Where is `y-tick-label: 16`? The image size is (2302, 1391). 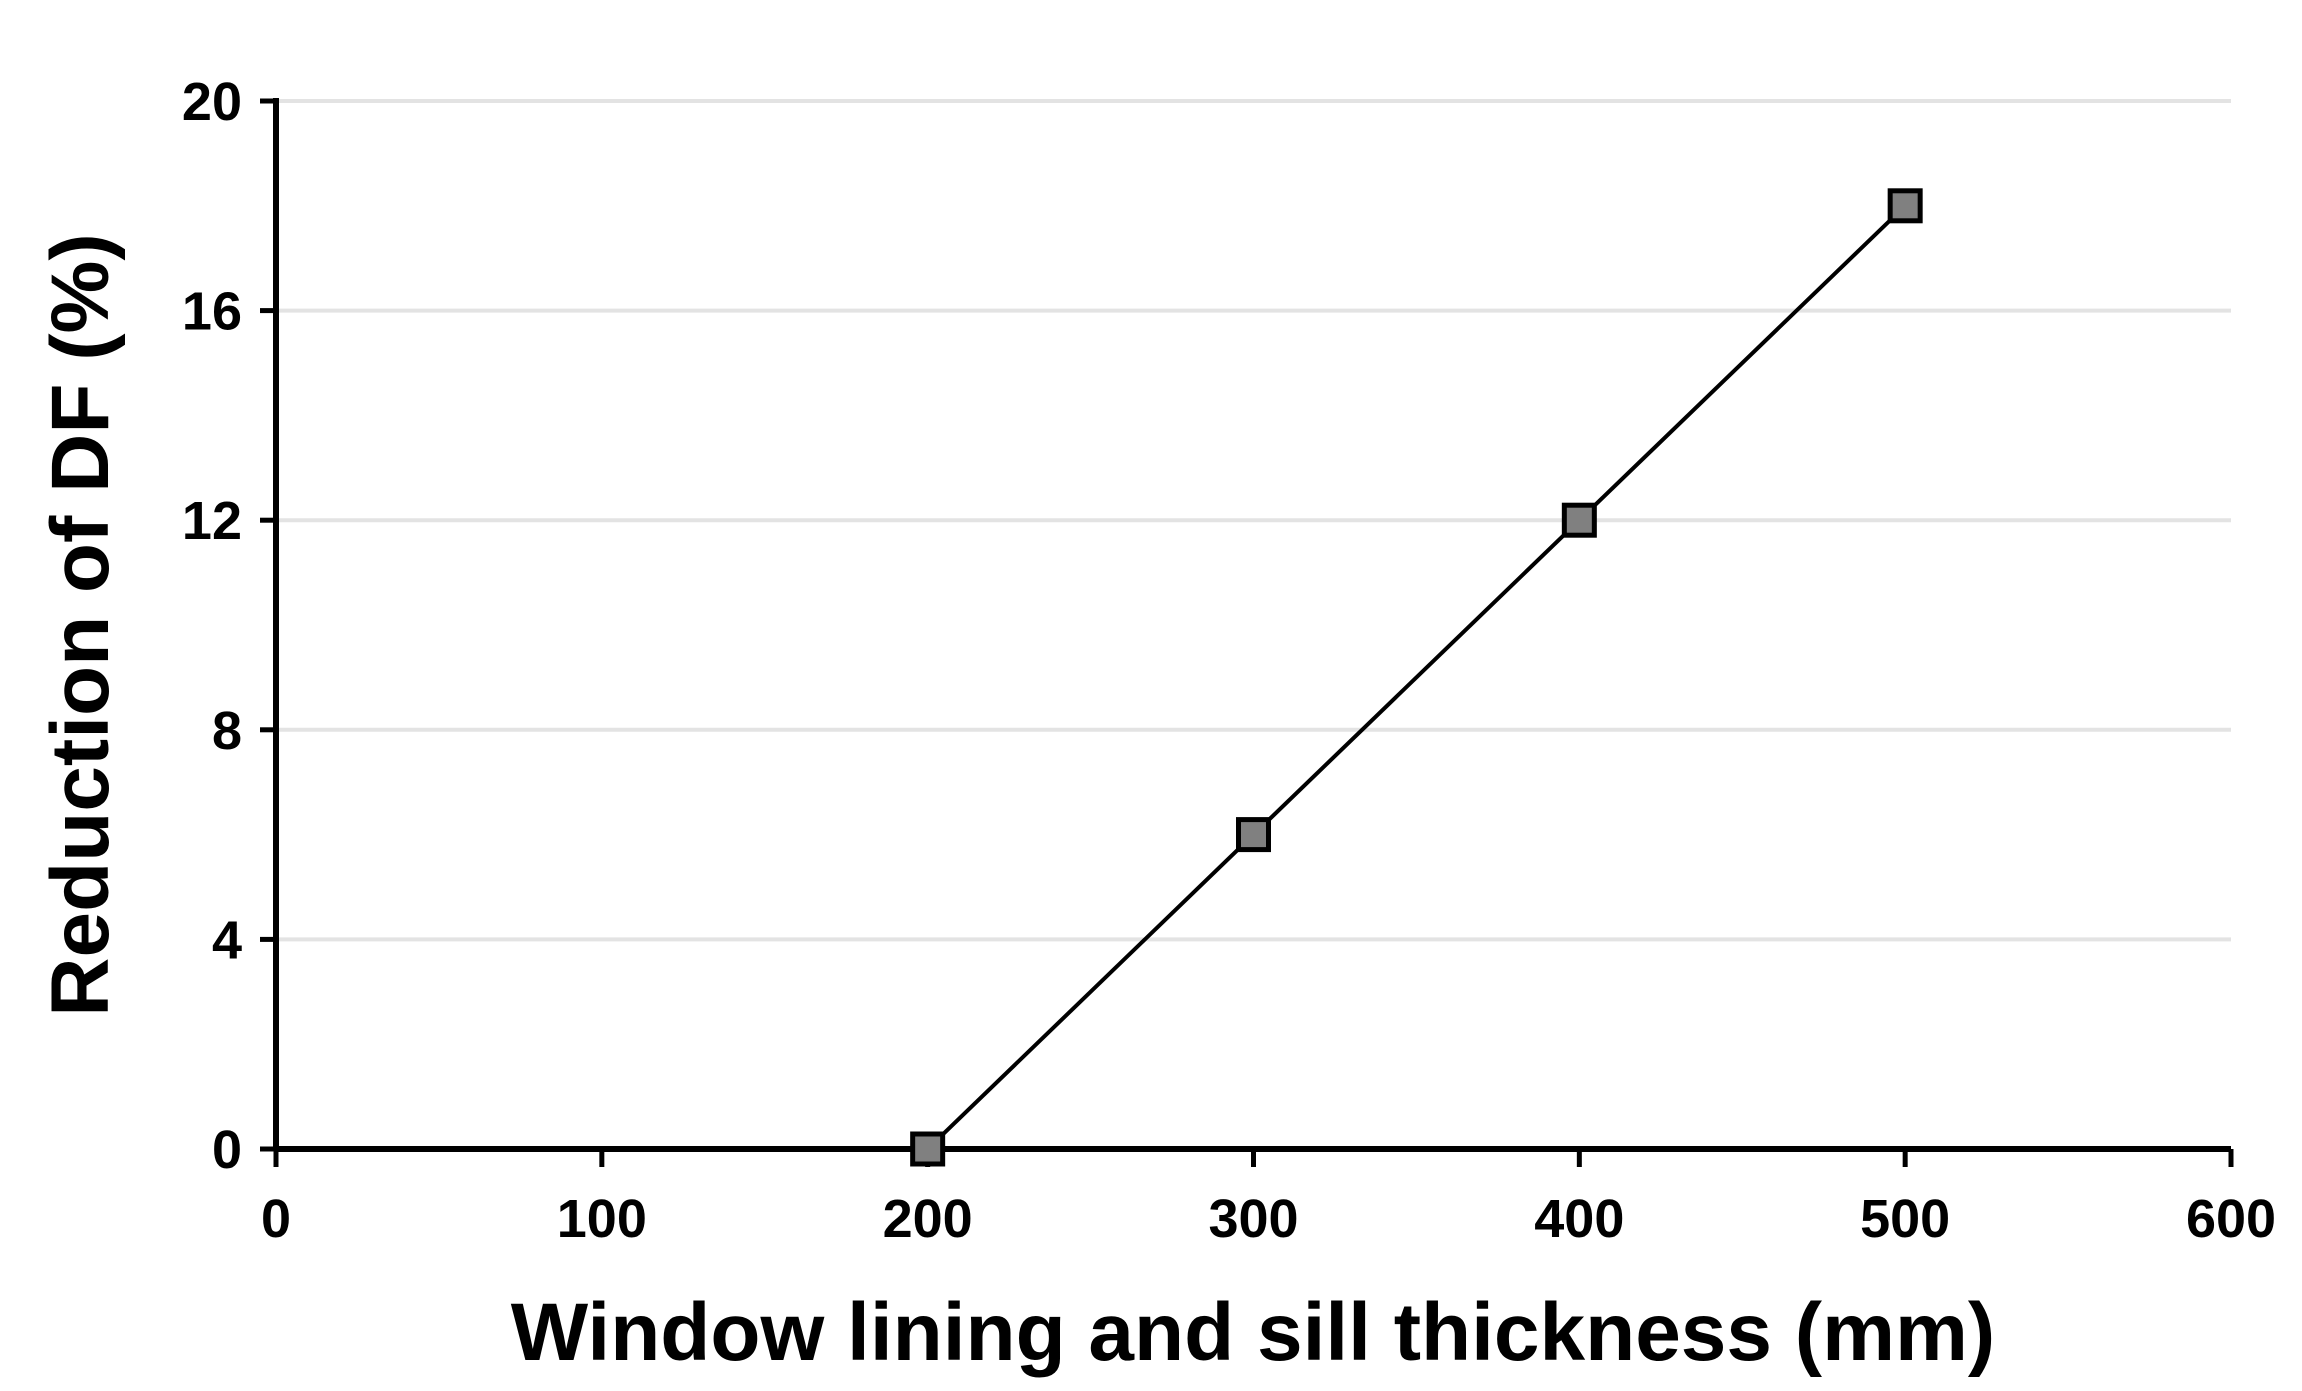
y-tick-label: 16 is located at coordinates (212, 312).